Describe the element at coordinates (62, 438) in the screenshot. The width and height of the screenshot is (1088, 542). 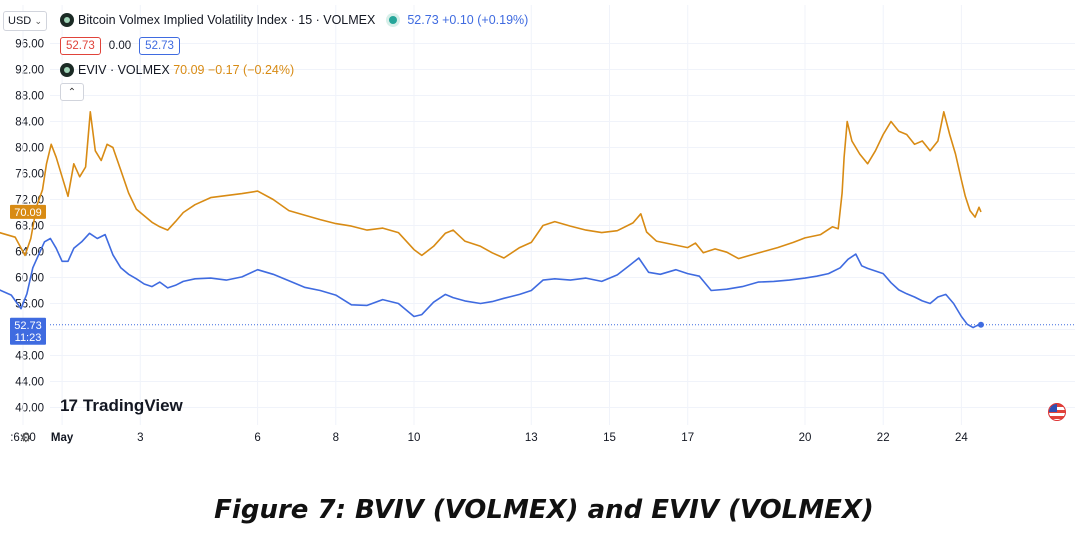
I see `x-tick-label: May` at that location.